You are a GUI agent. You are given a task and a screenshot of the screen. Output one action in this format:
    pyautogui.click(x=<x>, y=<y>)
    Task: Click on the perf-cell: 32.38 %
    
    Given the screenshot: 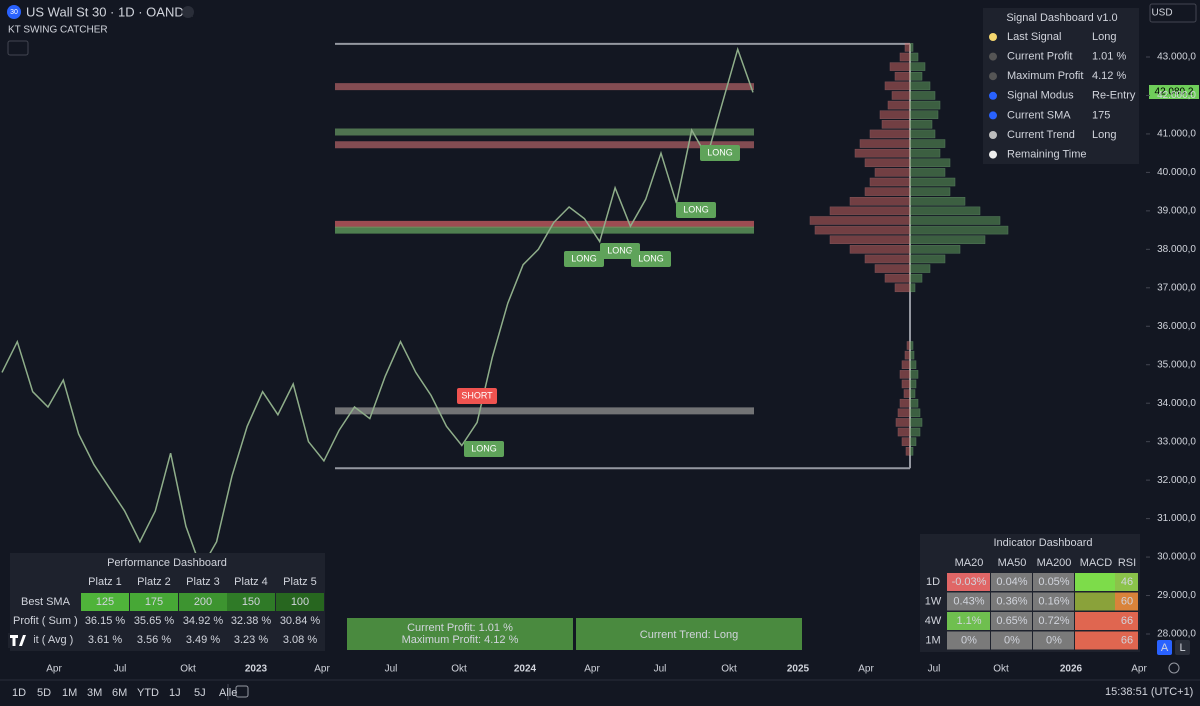 What is the action you would take?
    pyautogui.click(x=251, y=621)
    